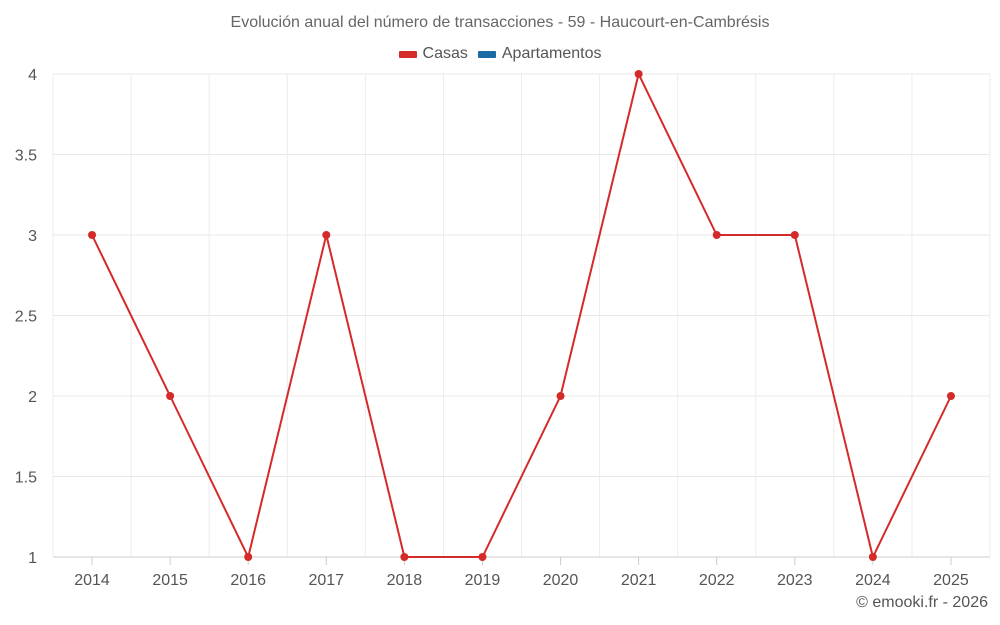 The height and width of the screenshot is (625, 1000). What do you see at coordinates (32, 75) in the screenshot?
I see `y-tick-label-6: 4` at bounding box center [32, 75].